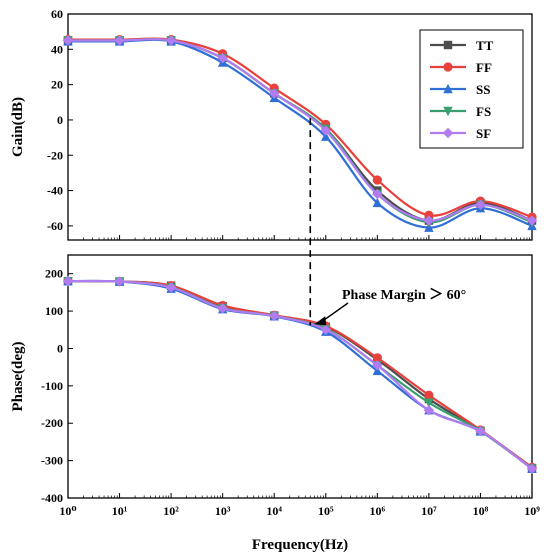  Describe the element at coordinates (448, 45) in the screenshot. I see `legend-marker-tt` at that location.